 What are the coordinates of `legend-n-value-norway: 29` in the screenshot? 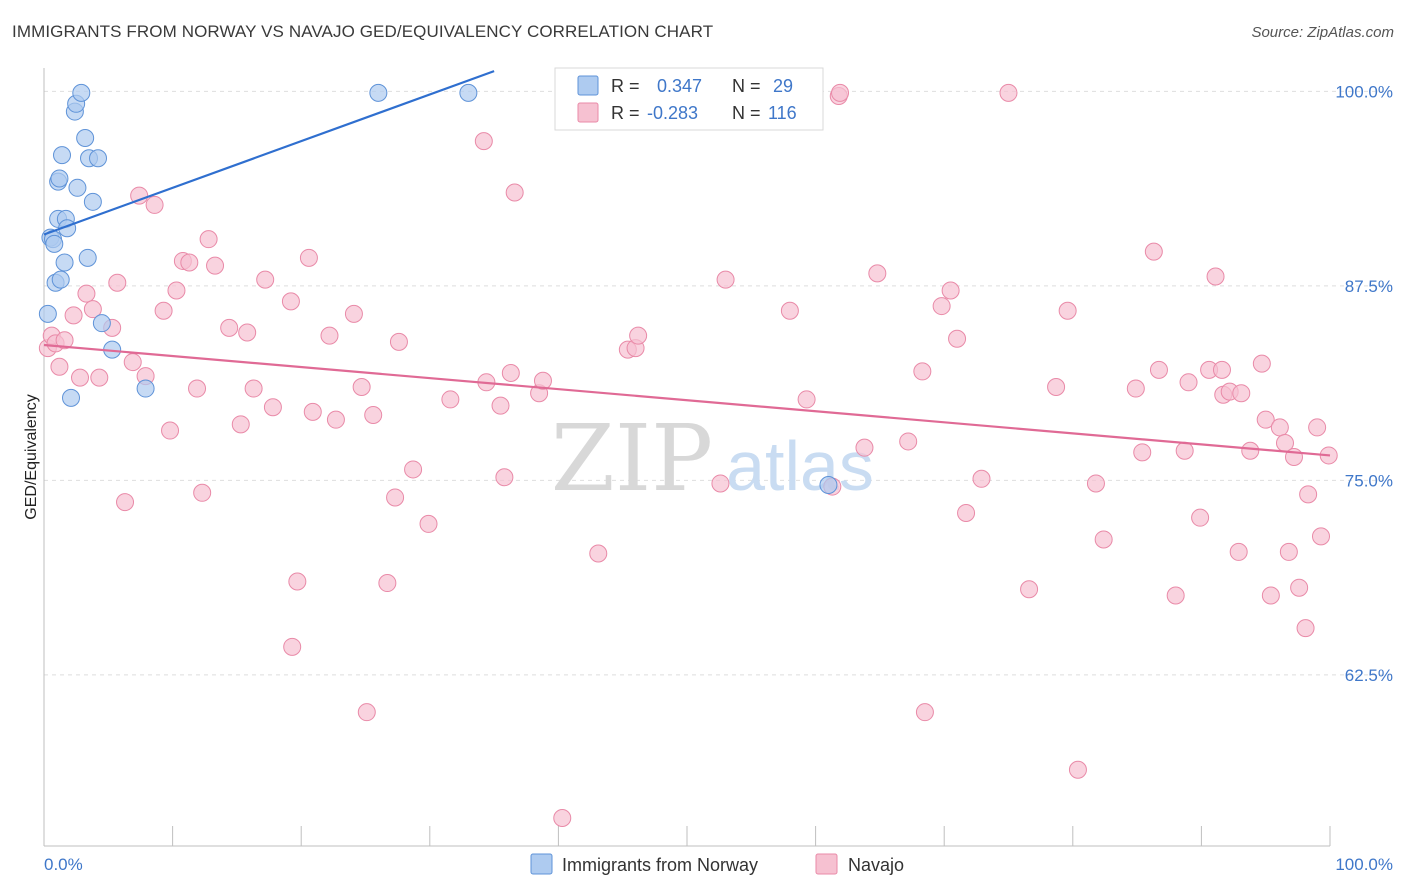 It's located at (783, 86).